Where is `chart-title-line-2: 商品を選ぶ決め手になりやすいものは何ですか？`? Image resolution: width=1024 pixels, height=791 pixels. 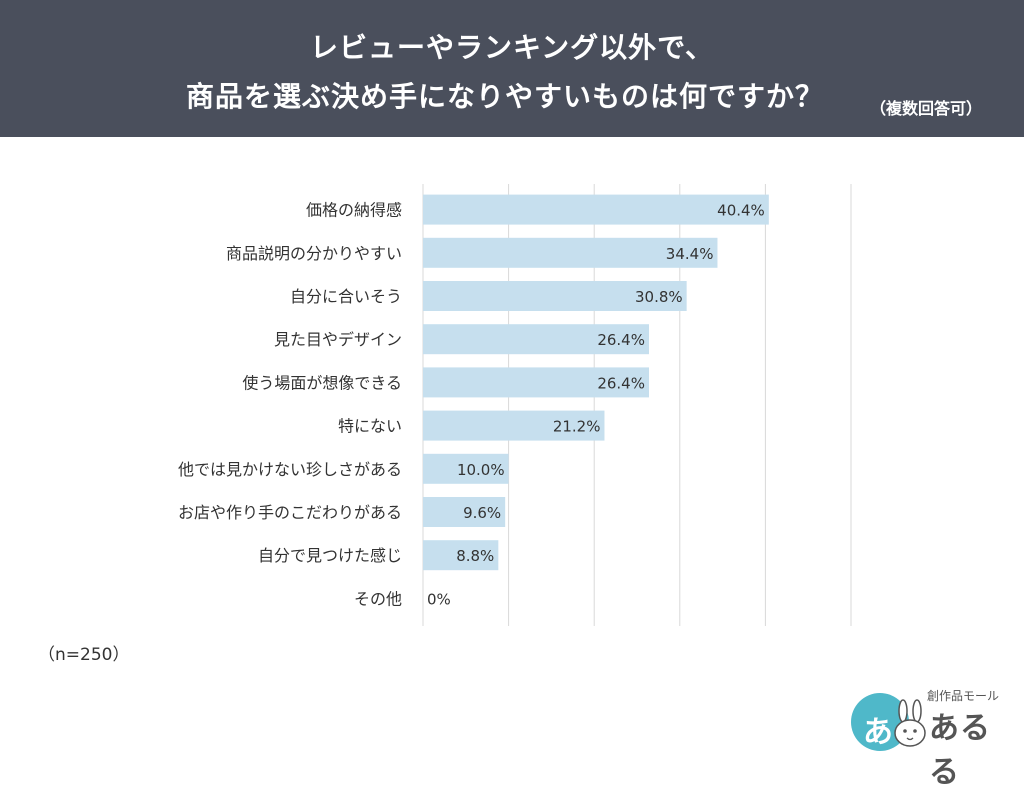 chart-title-line-2: 商品を選ぶ決め手になりやすいものは何ですか？ is located at coordinates (504, 96).